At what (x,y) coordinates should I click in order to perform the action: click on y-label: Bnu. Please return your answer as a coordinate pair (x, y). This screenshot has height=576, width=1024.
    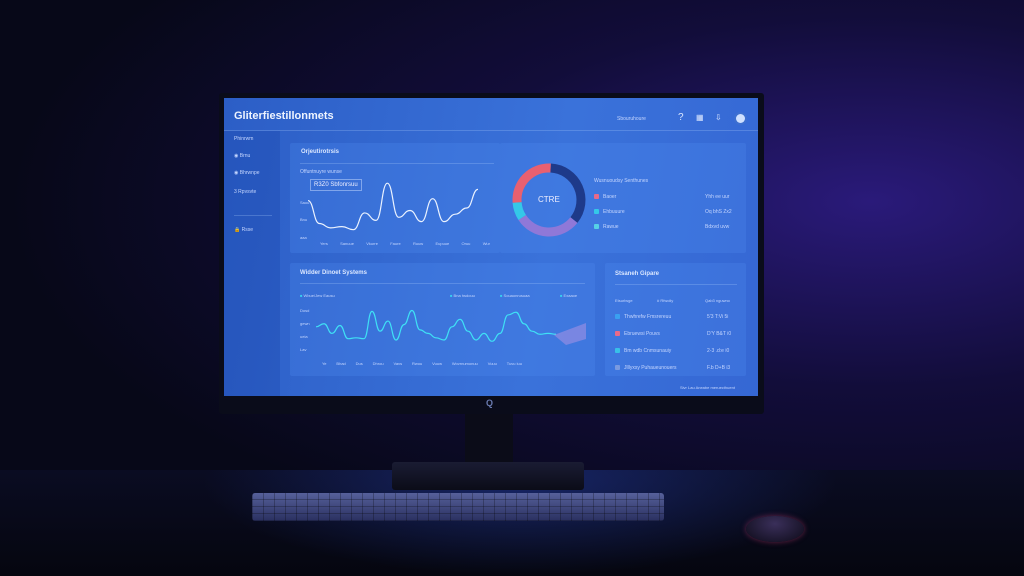
    Looking at the image, I should click on (304, 219).